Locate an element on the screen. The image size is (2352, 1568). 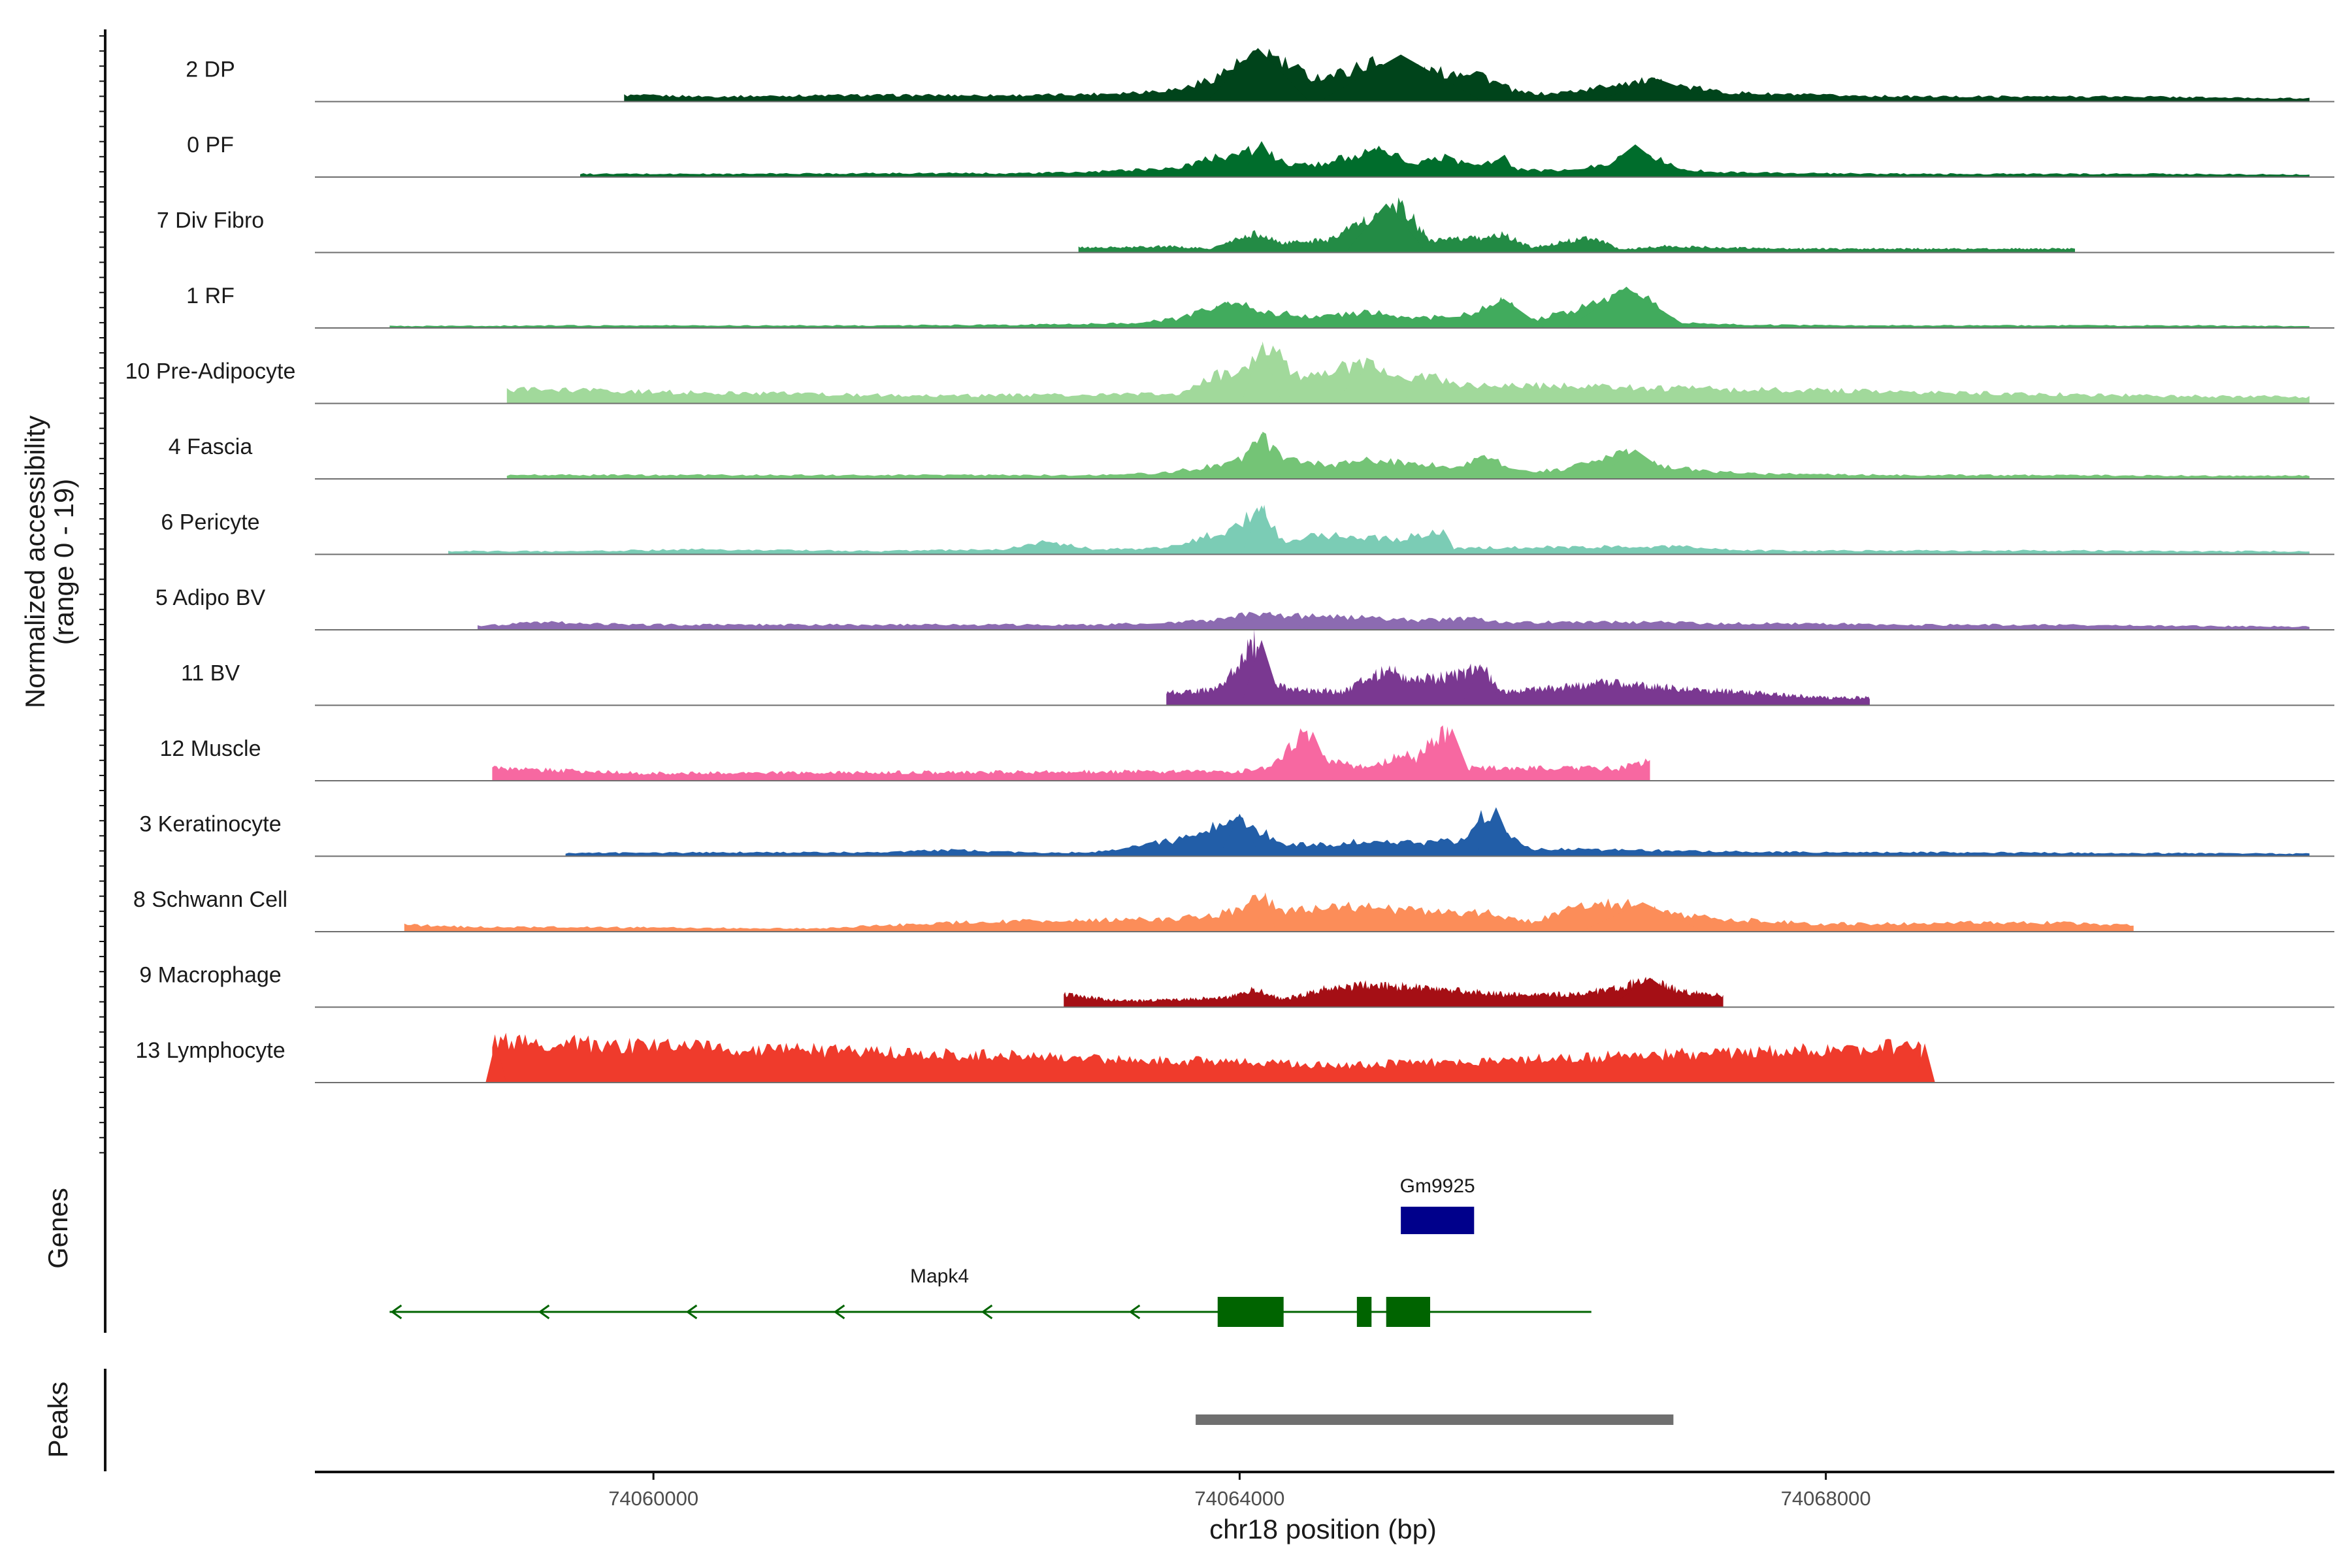
track-1-rf: 1 RF is located at coordinates (1260, 306).